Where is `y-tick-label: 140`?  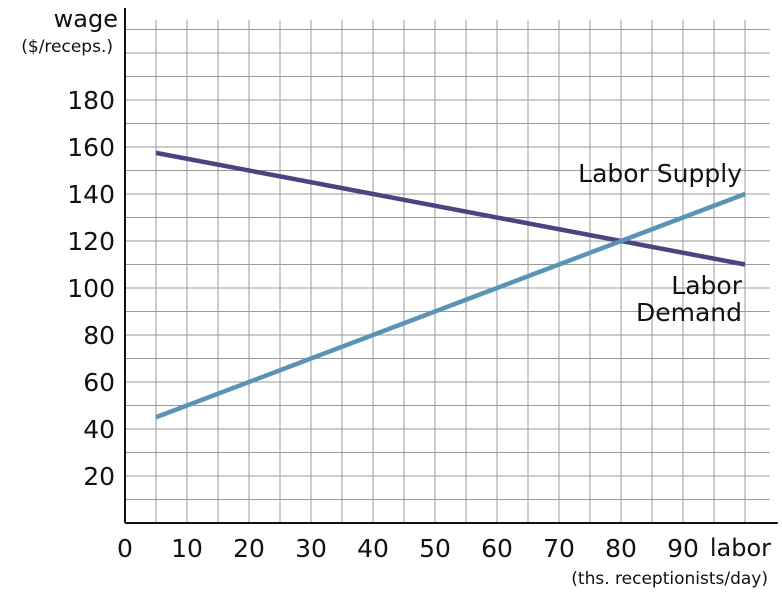 y-tick-label: 140 is located at coordinates (91, 194).